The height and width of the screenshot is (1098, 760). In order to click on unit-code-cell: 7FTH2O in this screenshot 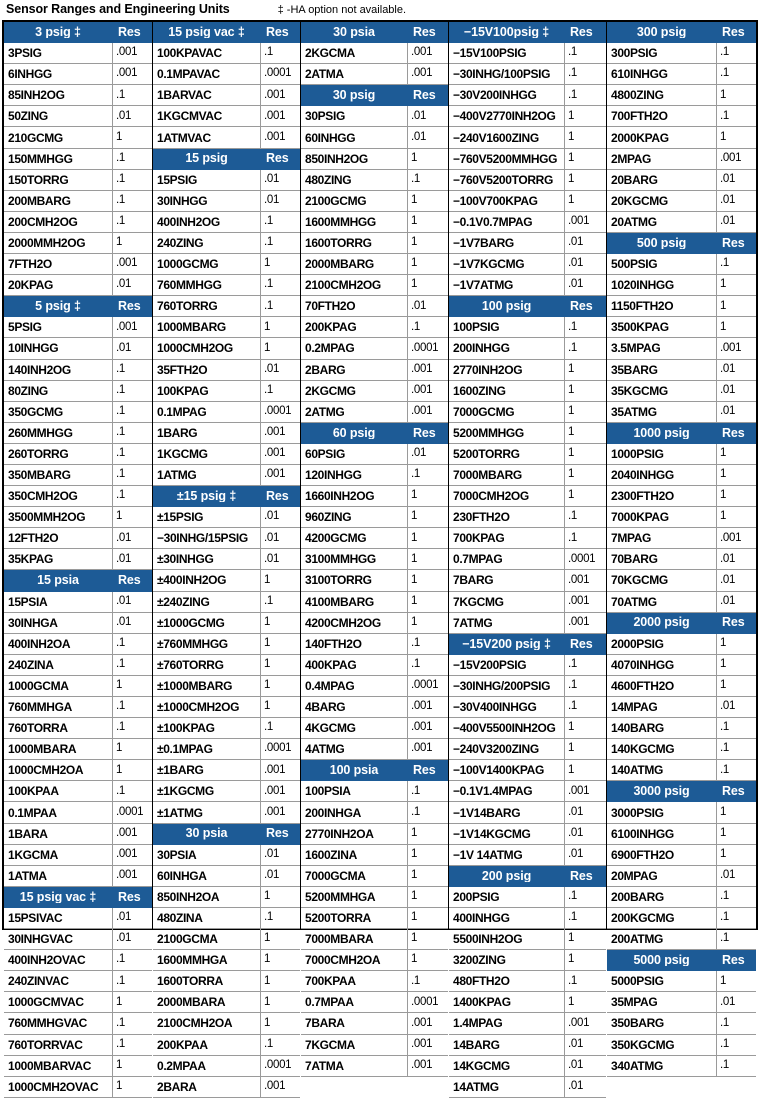, I will do `click(30, 264)`.